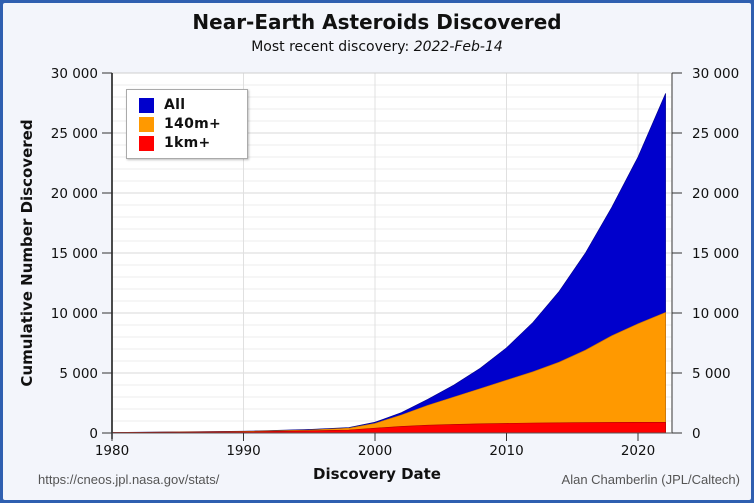 This screenshot has height=503, width=754. What do you see at coordinates (74, 74) in the screenshot?
I see `y-tick-label: 30 000` at bounding box center [74, 74].